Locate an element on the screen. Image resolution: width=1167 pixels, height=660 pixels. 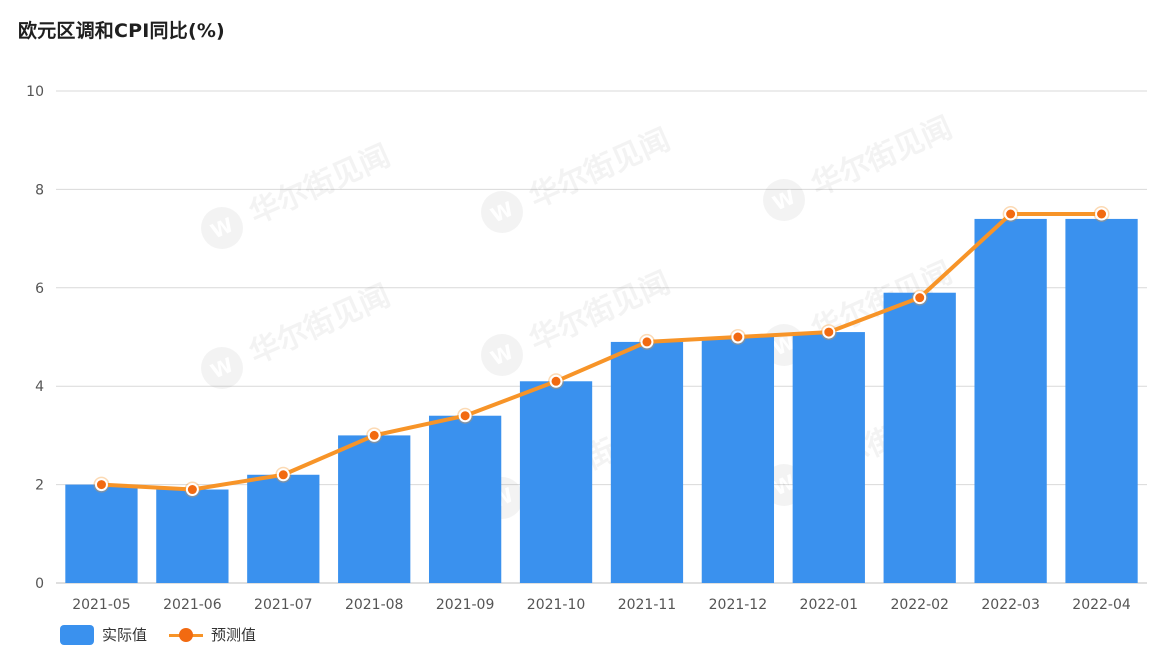
x-tick-label: 2021-10 is located at coordinates (556, 605).